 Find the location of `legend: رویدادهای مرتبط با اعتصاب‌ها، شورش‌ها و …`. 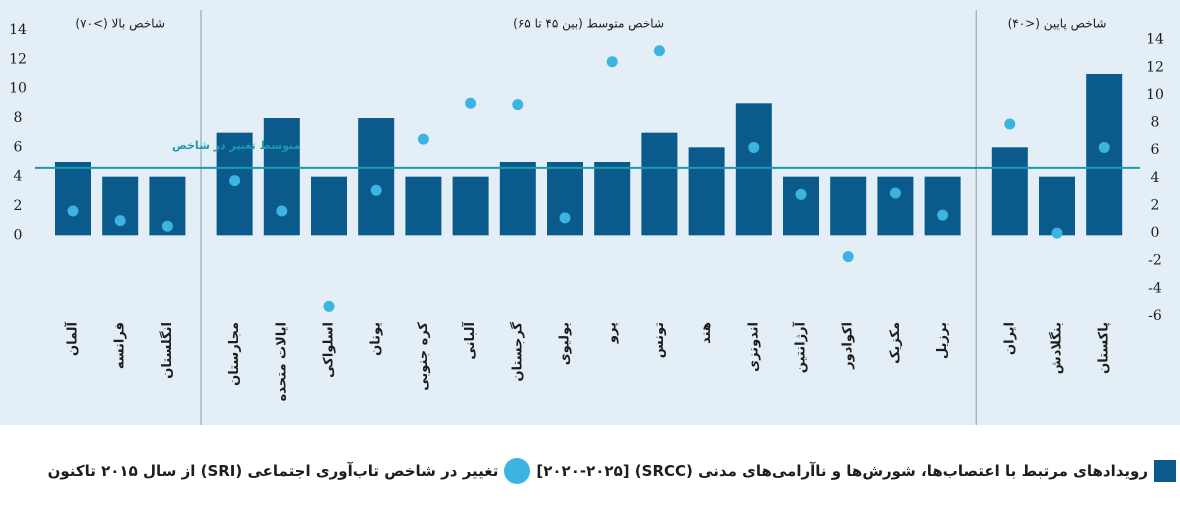

legend: رویدادهای مرتبط با اعتصاب‌ها، شورش‌ها و … is located at coordinates (588, 471).